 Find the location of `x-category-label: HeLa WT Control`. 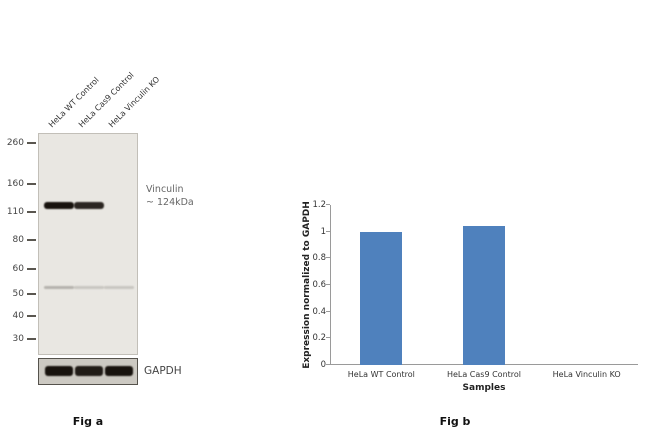

x-category-label: HeLa WT Control is located at coordinates (381, 374).